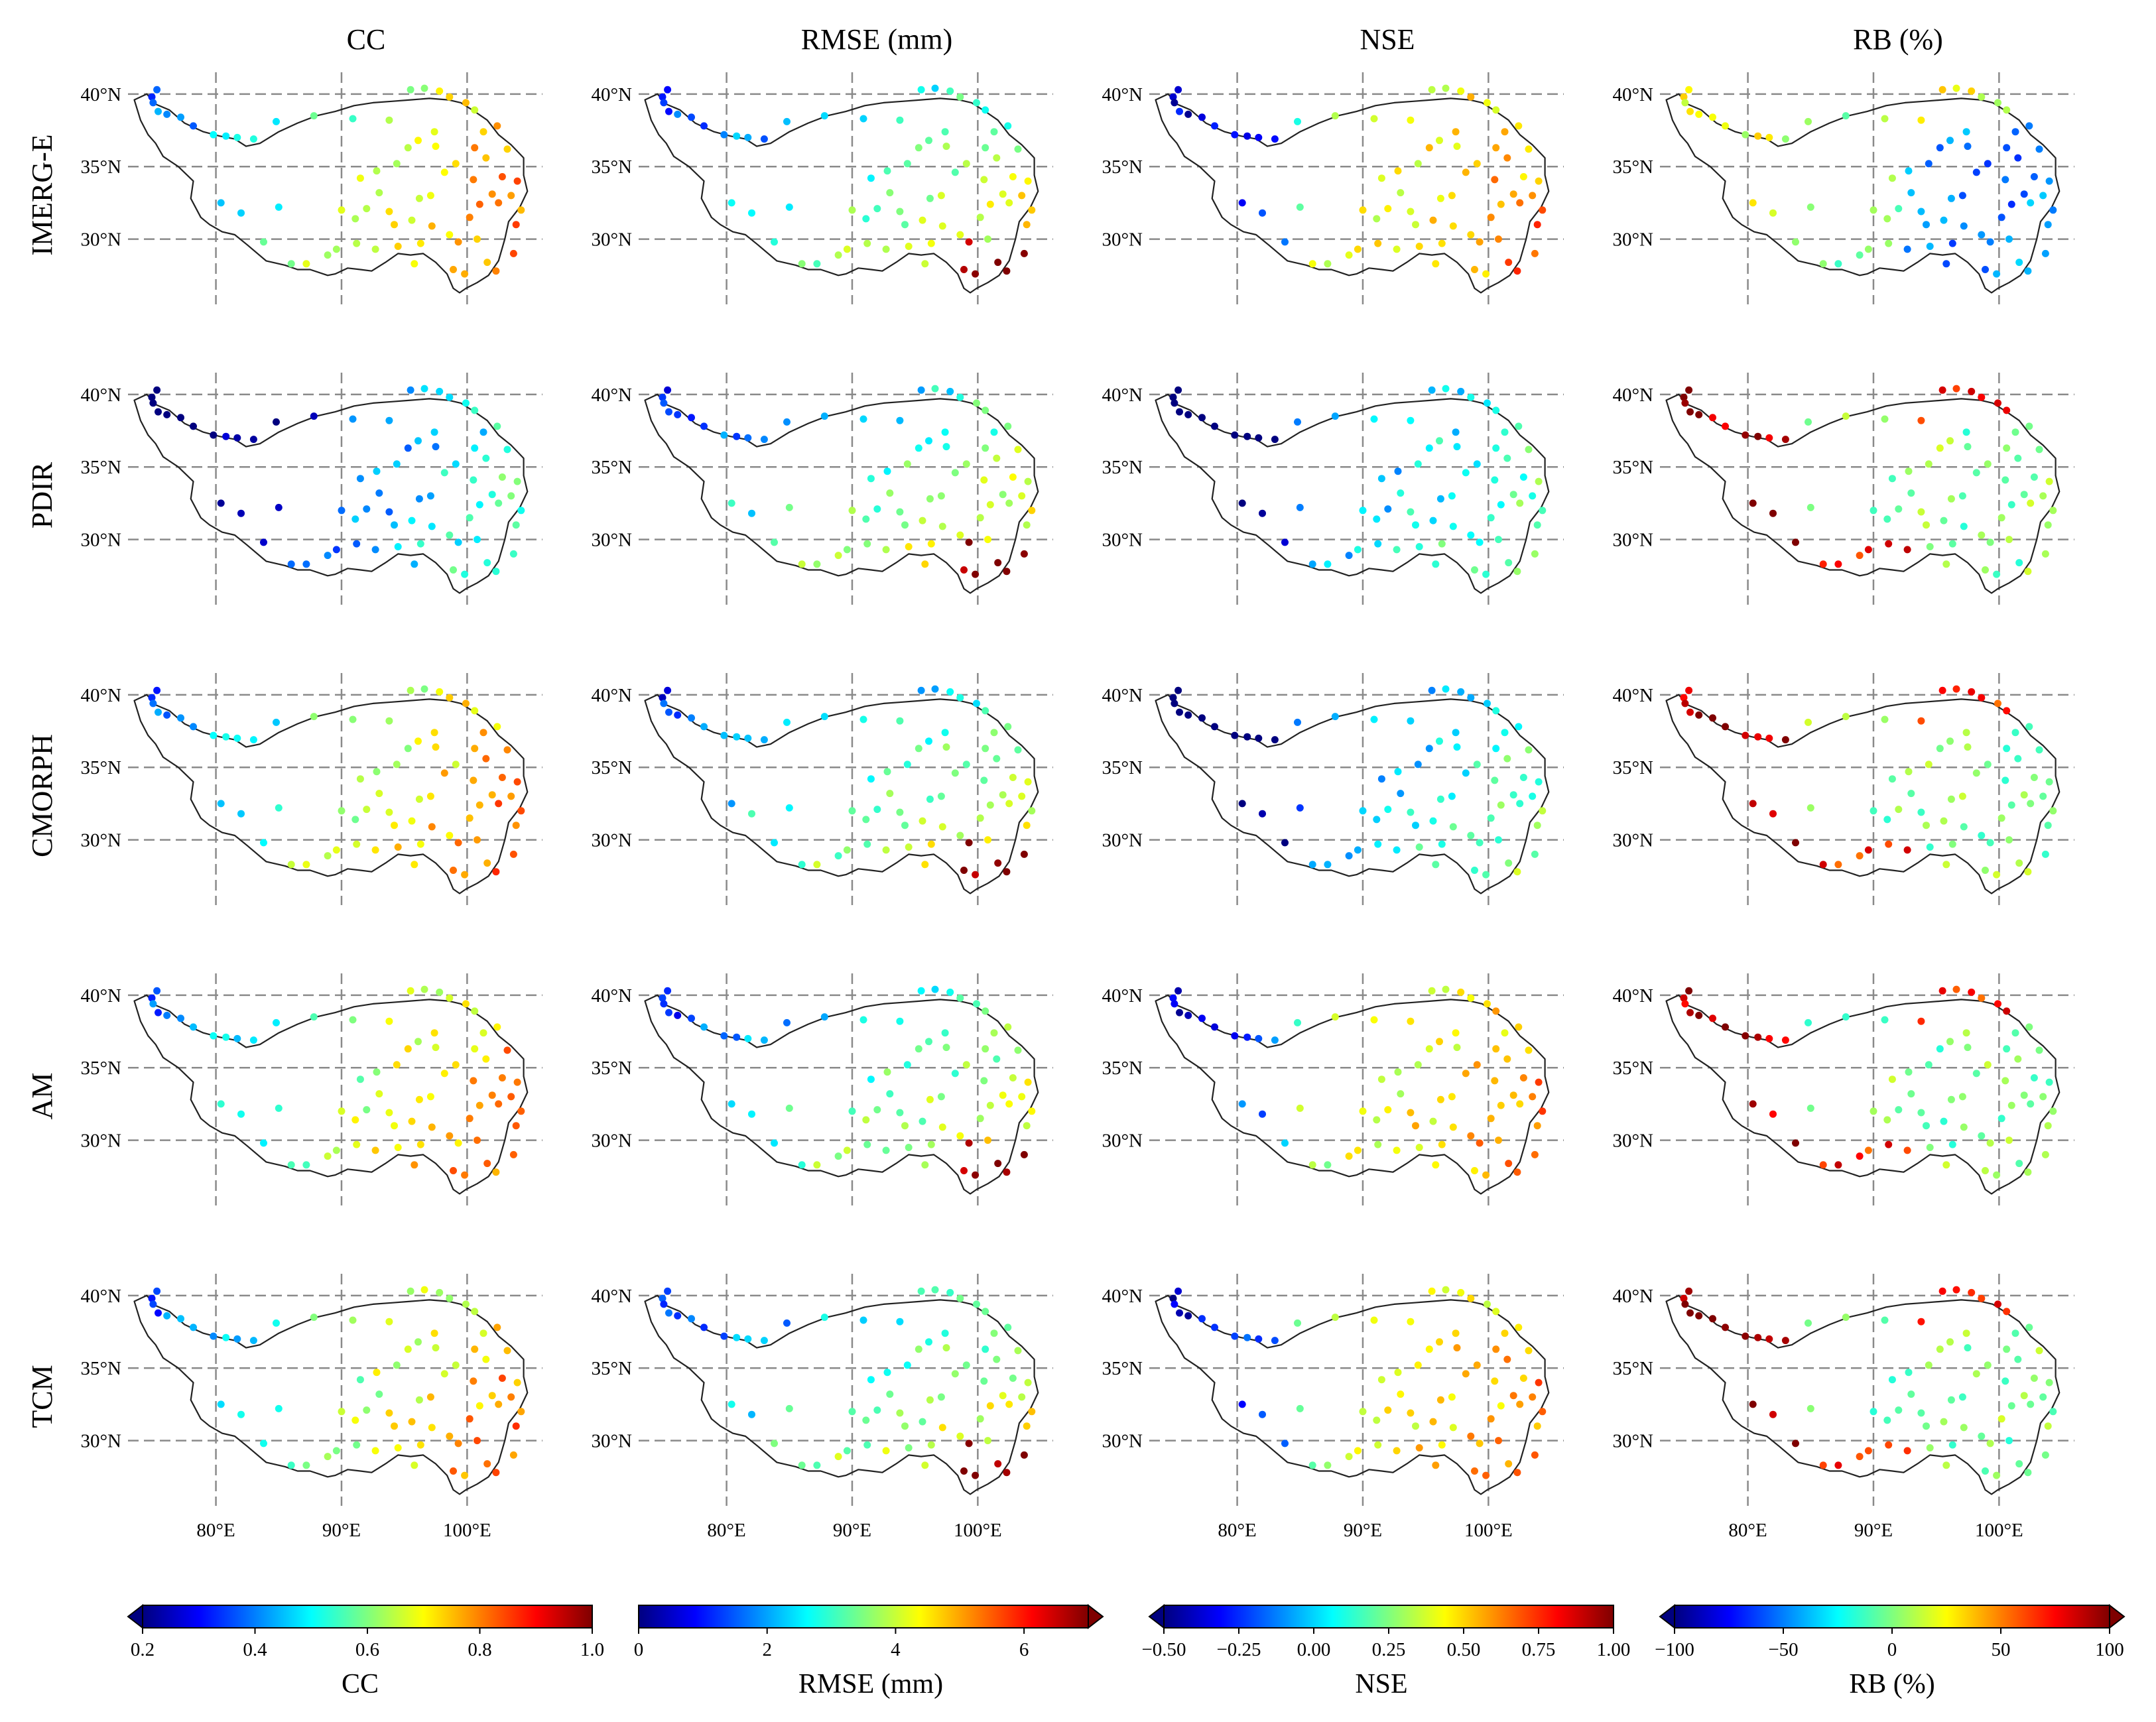  Describe the element at coordinates (852, 1530) in the screenshot. I see `lon-tick-label: 90°E` at that location.